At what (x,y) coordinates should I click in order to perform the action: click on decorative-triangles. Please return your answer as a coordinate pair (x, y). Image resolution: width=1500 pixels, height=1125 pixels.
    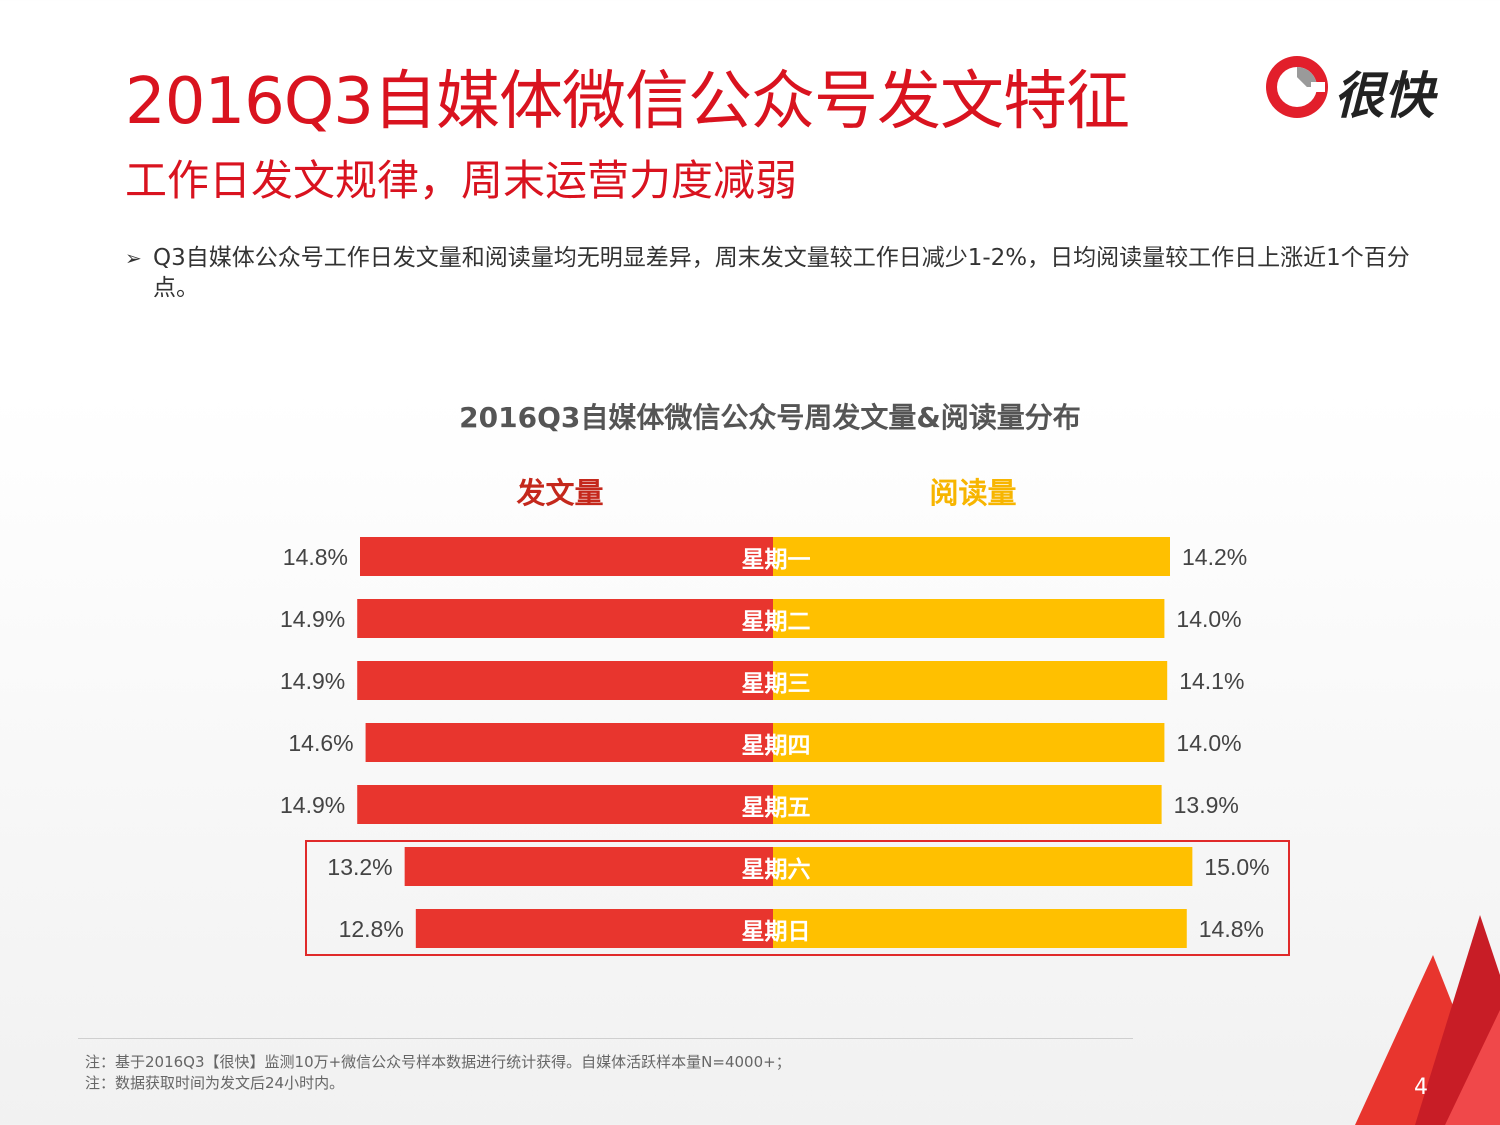
    Looking at the image, I should click on (1427, 1020).